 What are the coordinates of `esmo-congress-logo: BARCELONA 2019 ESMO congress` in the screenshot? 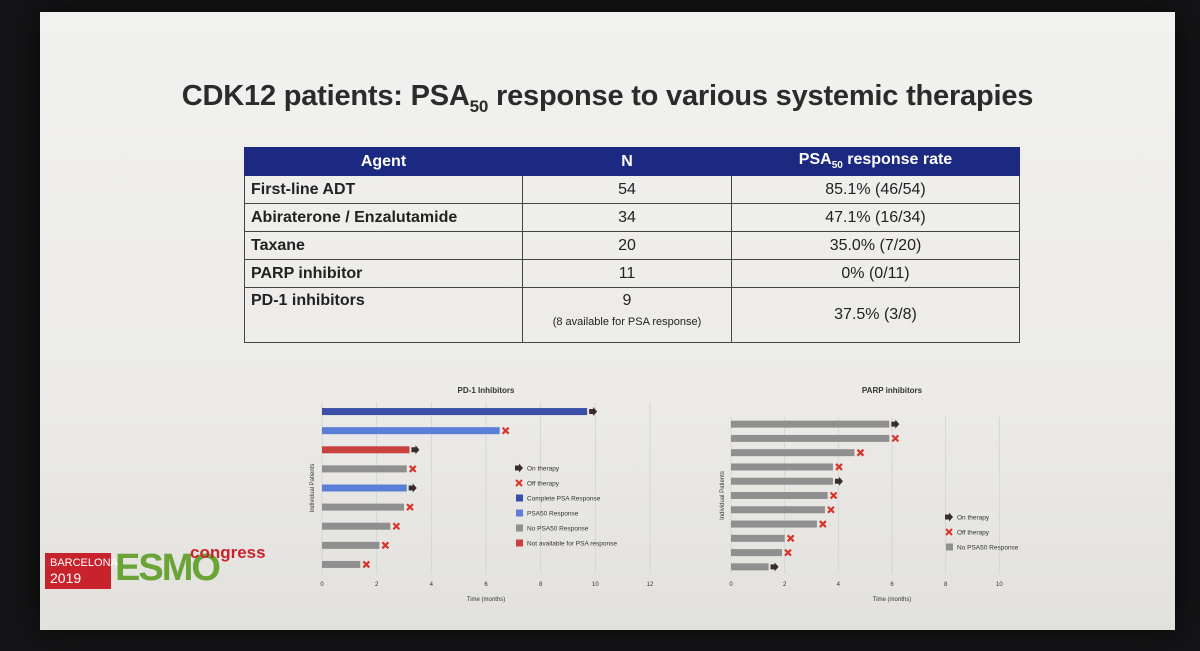 It's located at (155, 568).